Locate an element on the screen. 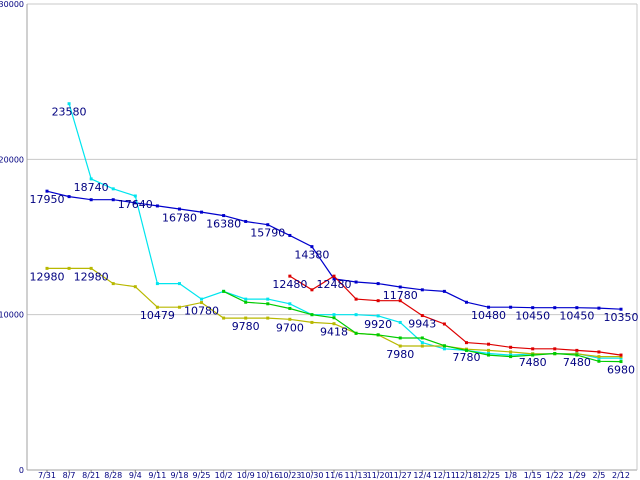  data-label: 9418 is located at coordinates (334, 332).